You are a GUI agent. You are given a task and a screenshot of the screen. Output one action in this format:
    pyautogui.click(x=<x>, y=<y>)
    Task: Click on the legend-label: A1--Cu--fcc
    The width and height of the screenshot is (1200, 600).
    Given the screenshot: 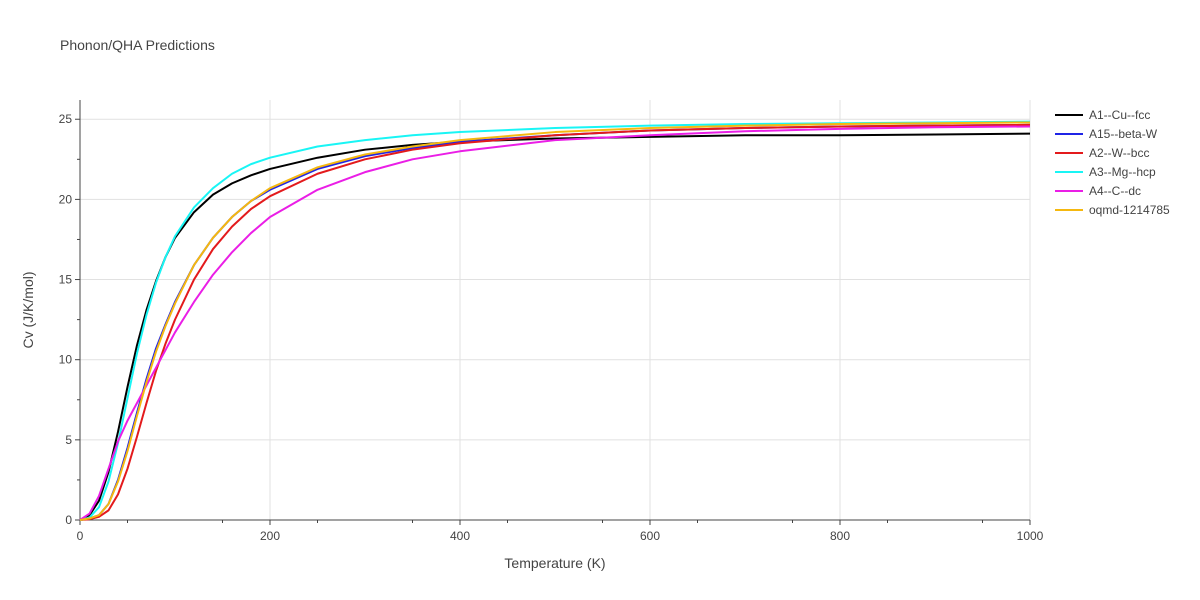 What is the action you would take?
    pyautogui.click(x=1119, y=115)
    